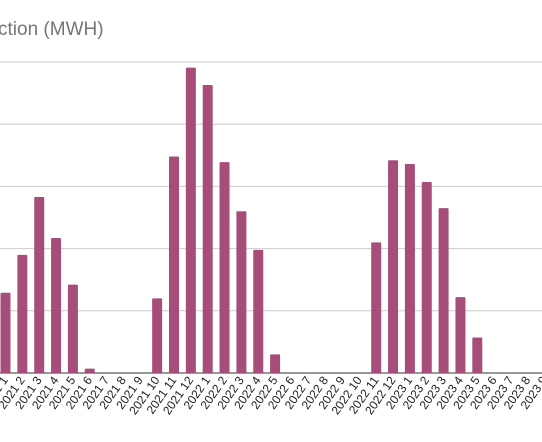 This screenshot has width=542, height=442. I want to click on chart-title: ction (MWH), so click(52, 29).